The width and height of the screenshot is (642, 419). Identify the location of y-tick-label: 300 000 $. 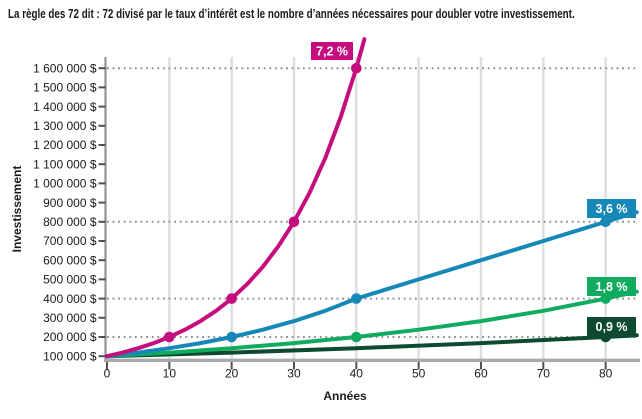
(70, 318).